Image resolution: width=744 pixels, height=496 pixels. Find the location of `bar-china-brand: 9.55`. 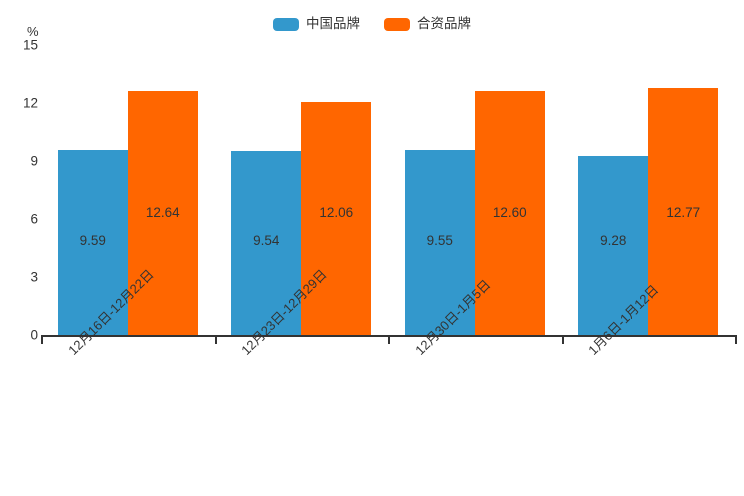

bar-china-brand: 9.55 is located at coordinates (439, 242).